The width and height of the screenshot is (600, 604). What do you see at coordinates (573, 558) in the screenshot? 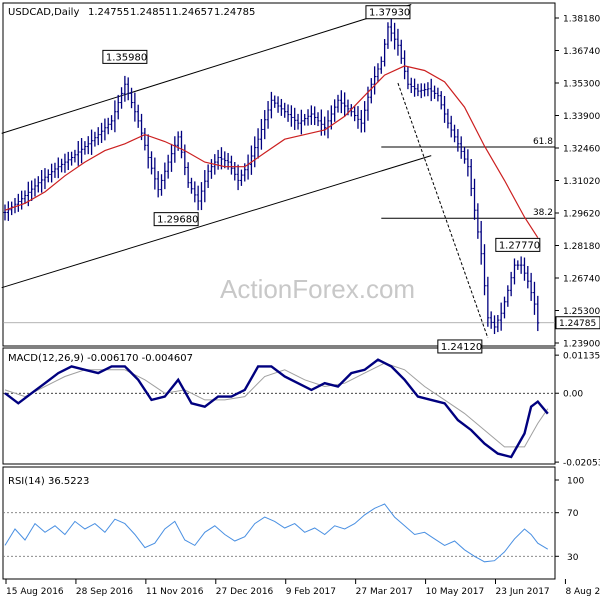
I see `rsi-y-tick-label: 30` at bounding box center [573, 558].